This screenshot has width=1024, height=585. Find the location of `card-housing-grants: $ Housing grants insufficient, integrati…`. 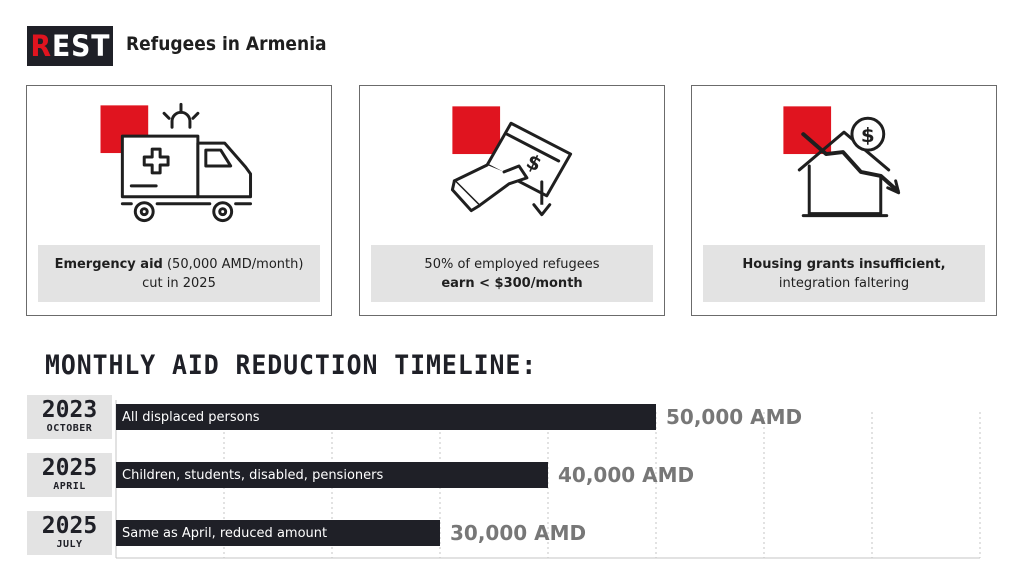

card-housing-grants: $ Housing grants insufficient, integrati… is located at coordinates (844, 200).